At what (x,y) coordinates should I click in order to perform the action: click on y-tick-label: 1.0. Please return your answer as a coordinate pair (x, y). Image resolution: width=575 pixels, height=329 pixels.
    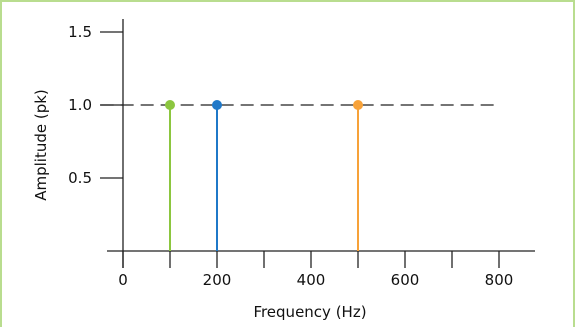
    Looking at the image, I should click on (80, 105).